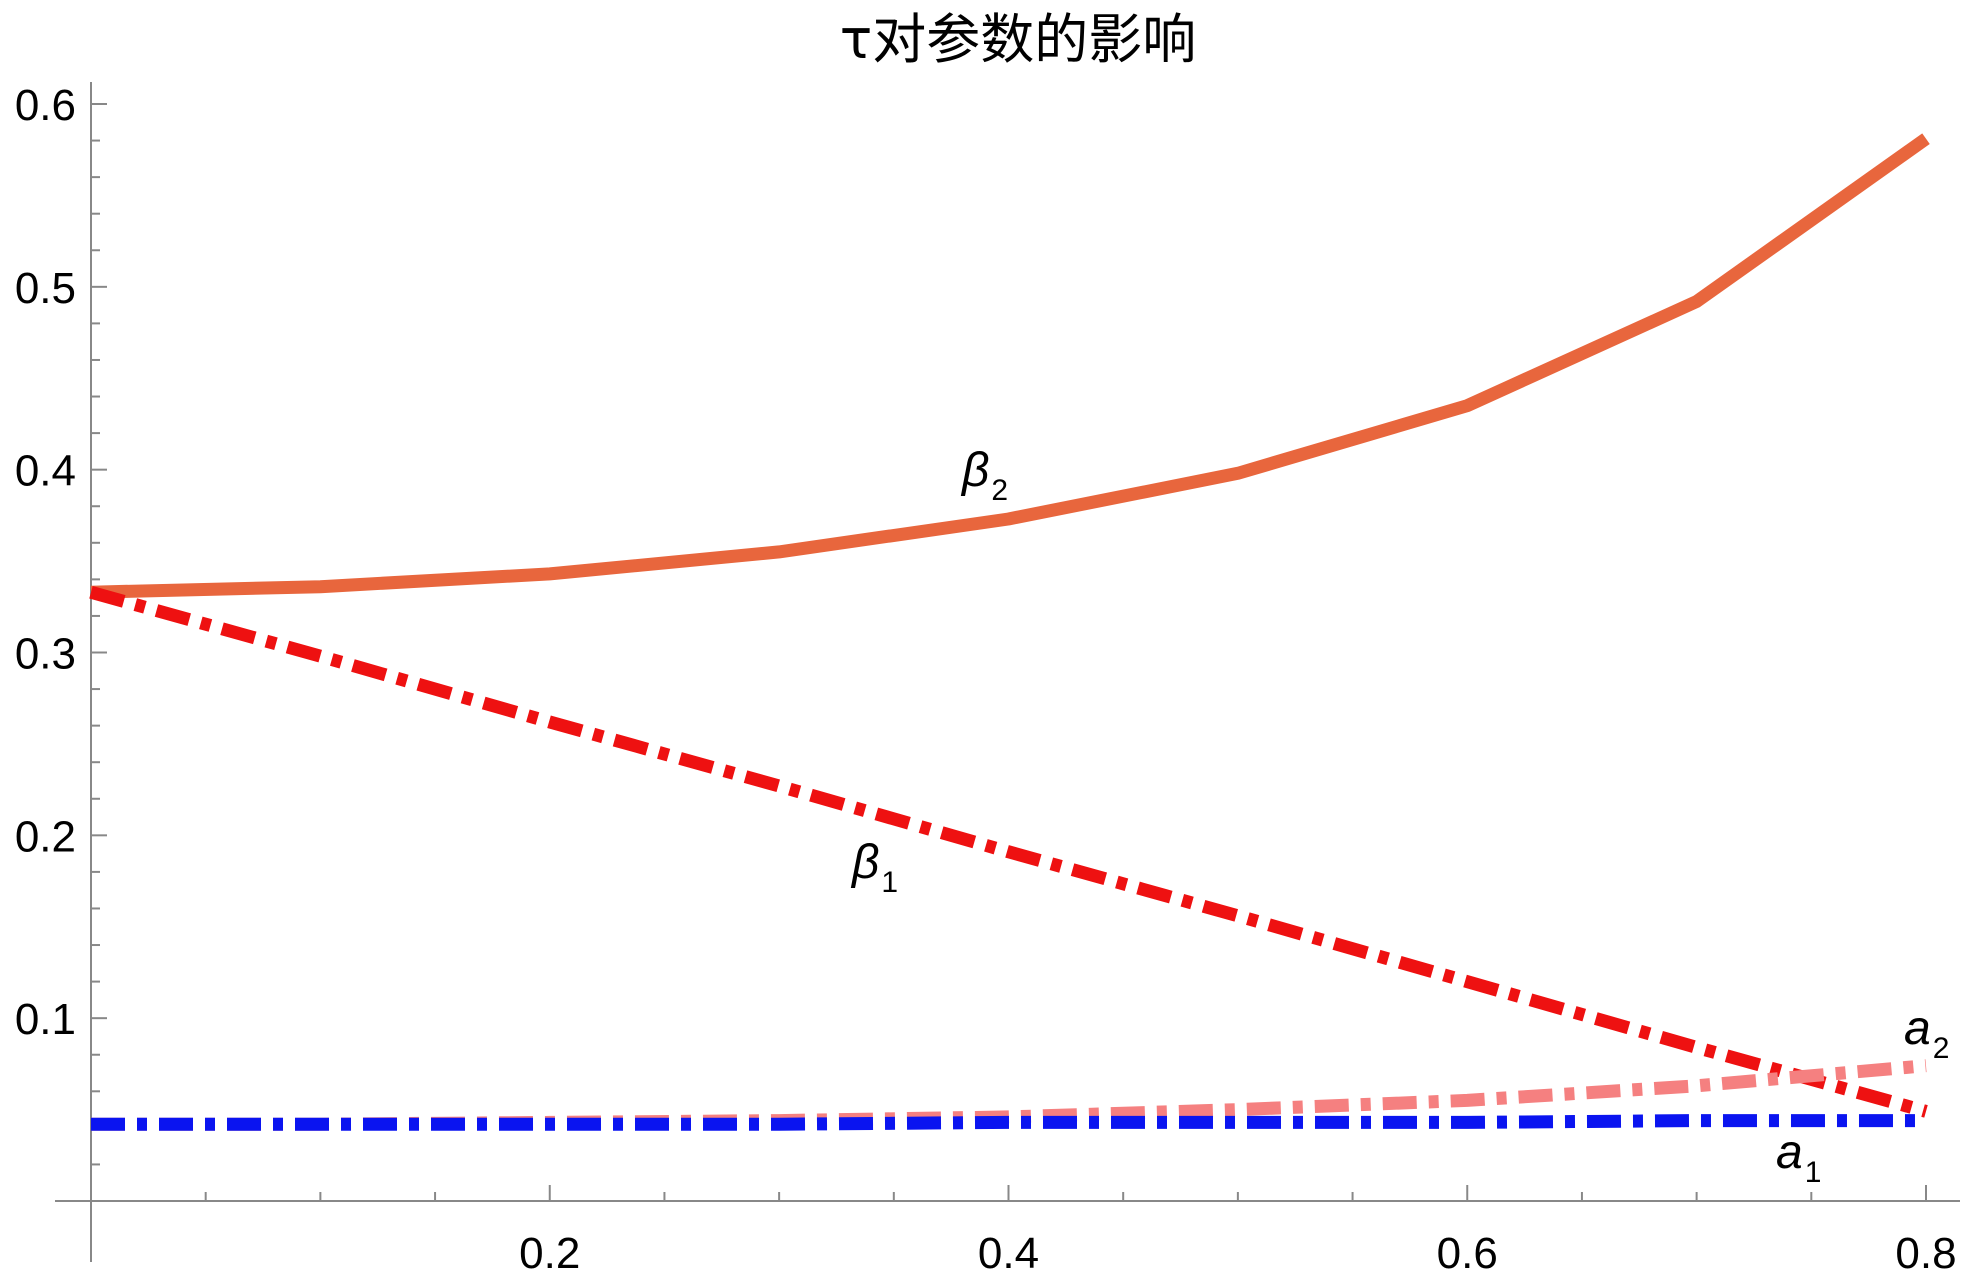  Describe the element at coordinates (1467, 1253) in the screenshot. I see `x-tick-label: 0.6` at that location.